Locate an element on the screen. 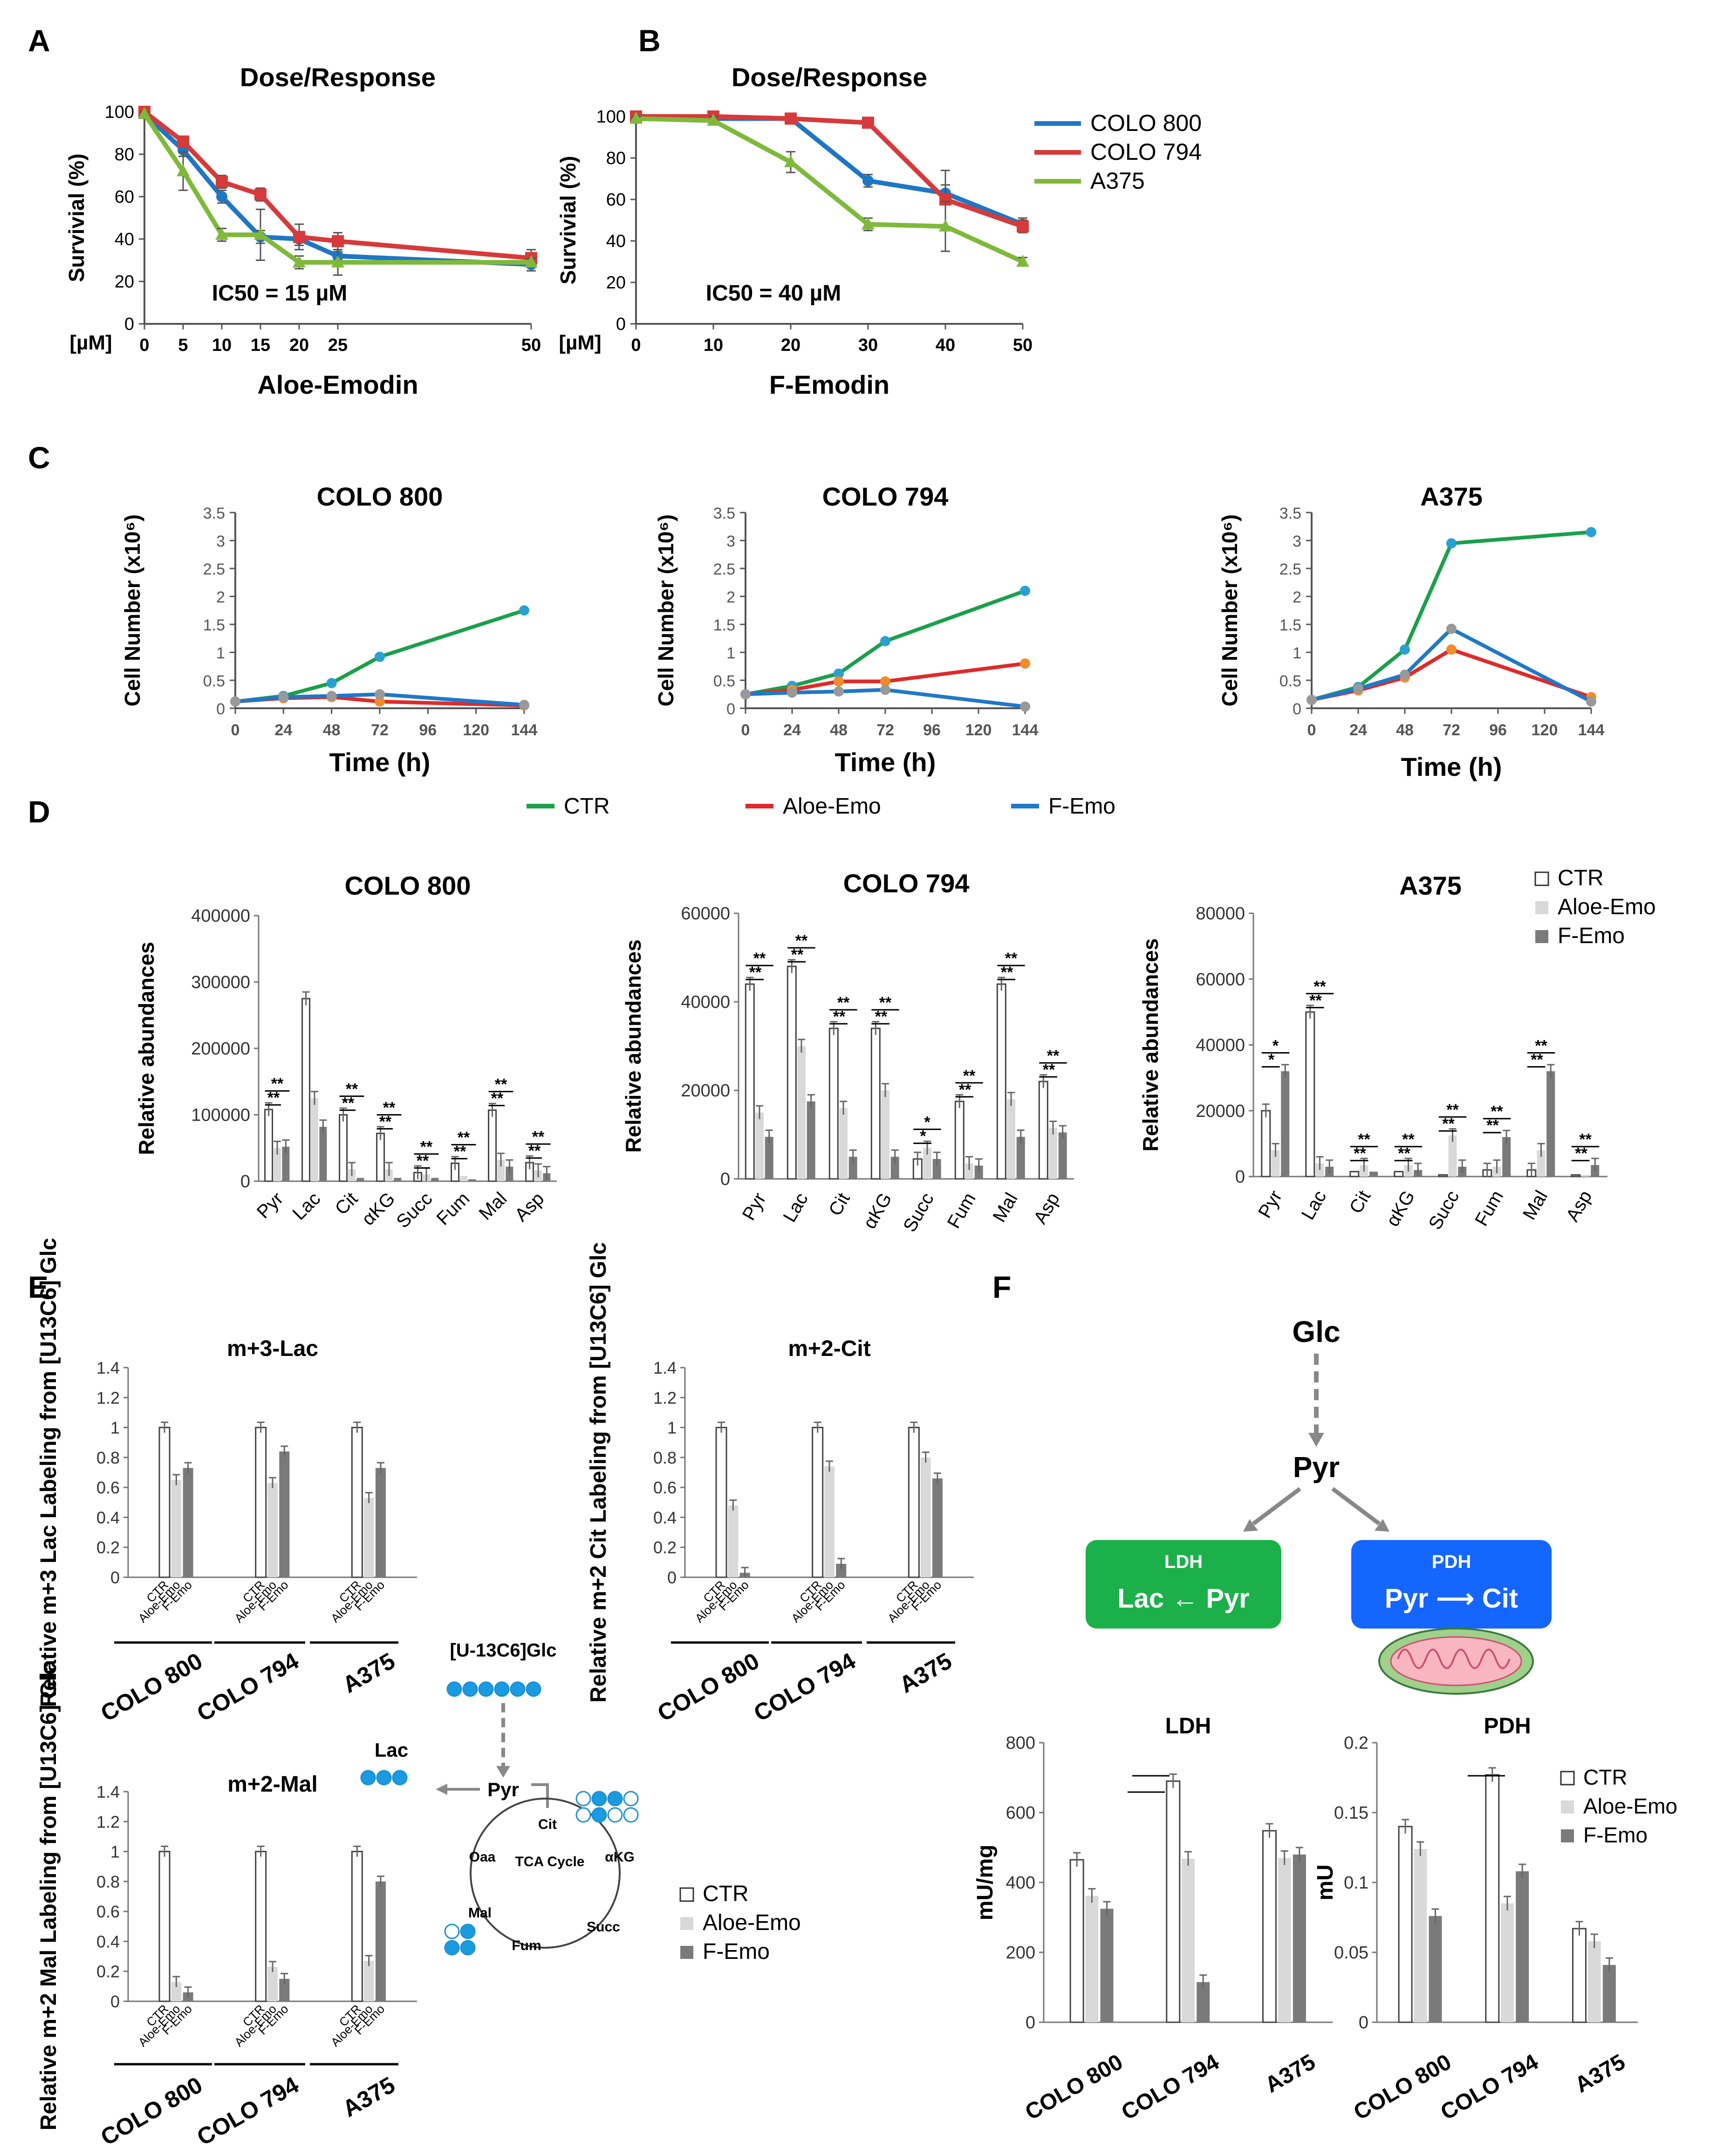 Image resolution: width=1717 pixels, height=2156 pixels. x-tick-label: 96 is located at coordinates (932, 730).